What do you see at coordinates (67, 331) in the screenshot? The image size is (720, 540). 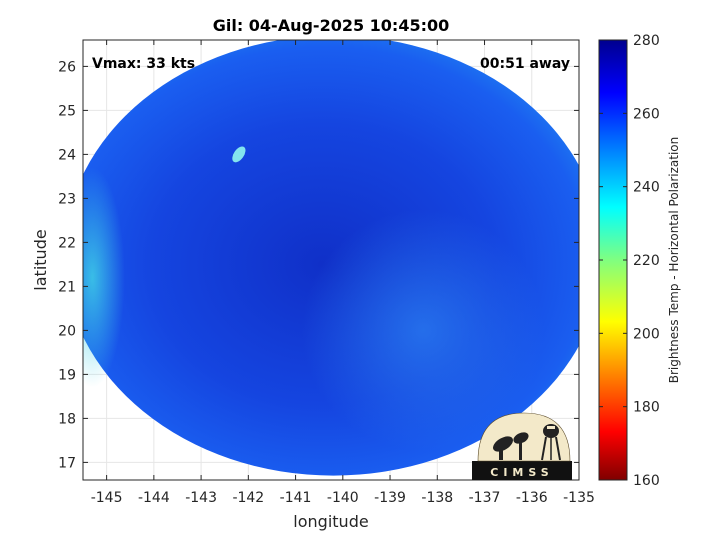 I see `y-tick-label: 20` at bounding box center [67, 331].